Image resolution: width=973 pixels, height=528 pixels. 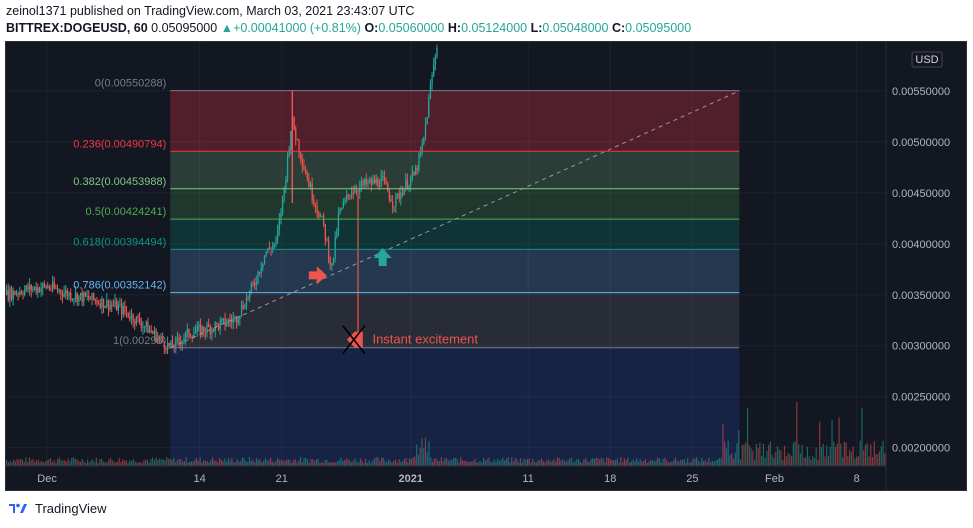 I want to click on price-axis, so click(x=926, y=266).